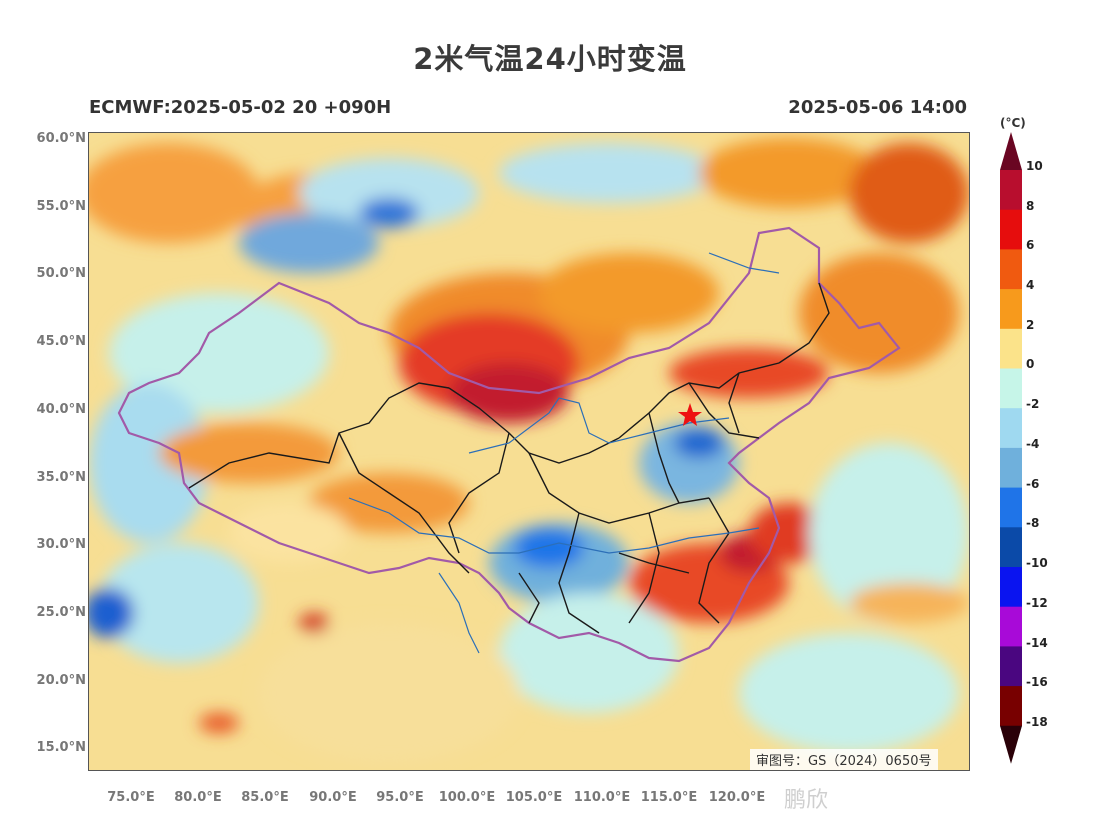 This screenshot has height=825, width=1100. What do you see at coordinates (1011, 151) in the screenshot?
I see `colorbar-top-arrow` at bounding box center [1011, 151].